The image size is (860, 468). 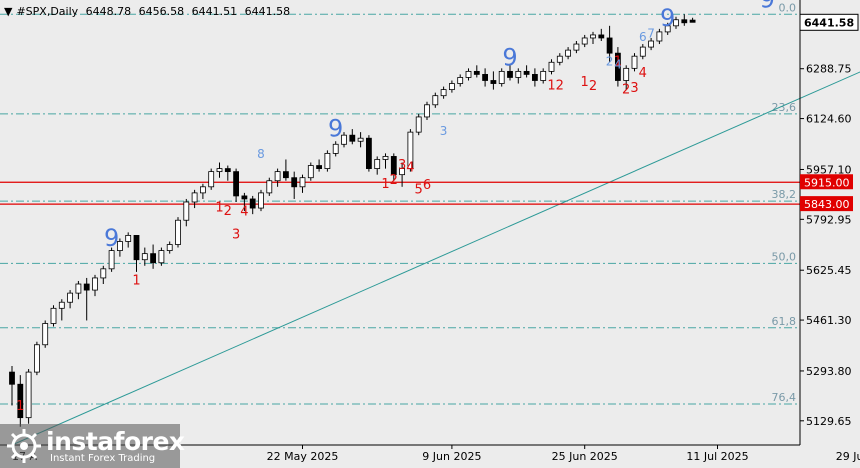 I want to click on price-tick-label: 5293.80, so click(x=829, y=371).